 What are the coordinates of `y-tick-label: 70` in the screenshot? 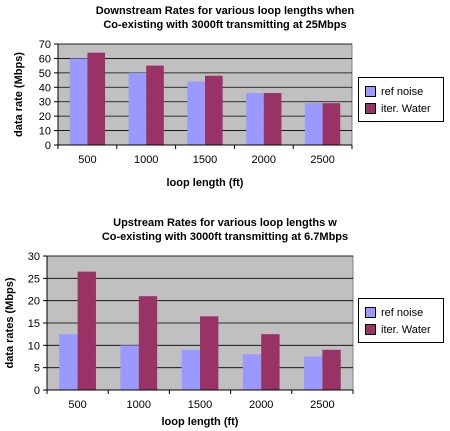 It's located at (45, 45).